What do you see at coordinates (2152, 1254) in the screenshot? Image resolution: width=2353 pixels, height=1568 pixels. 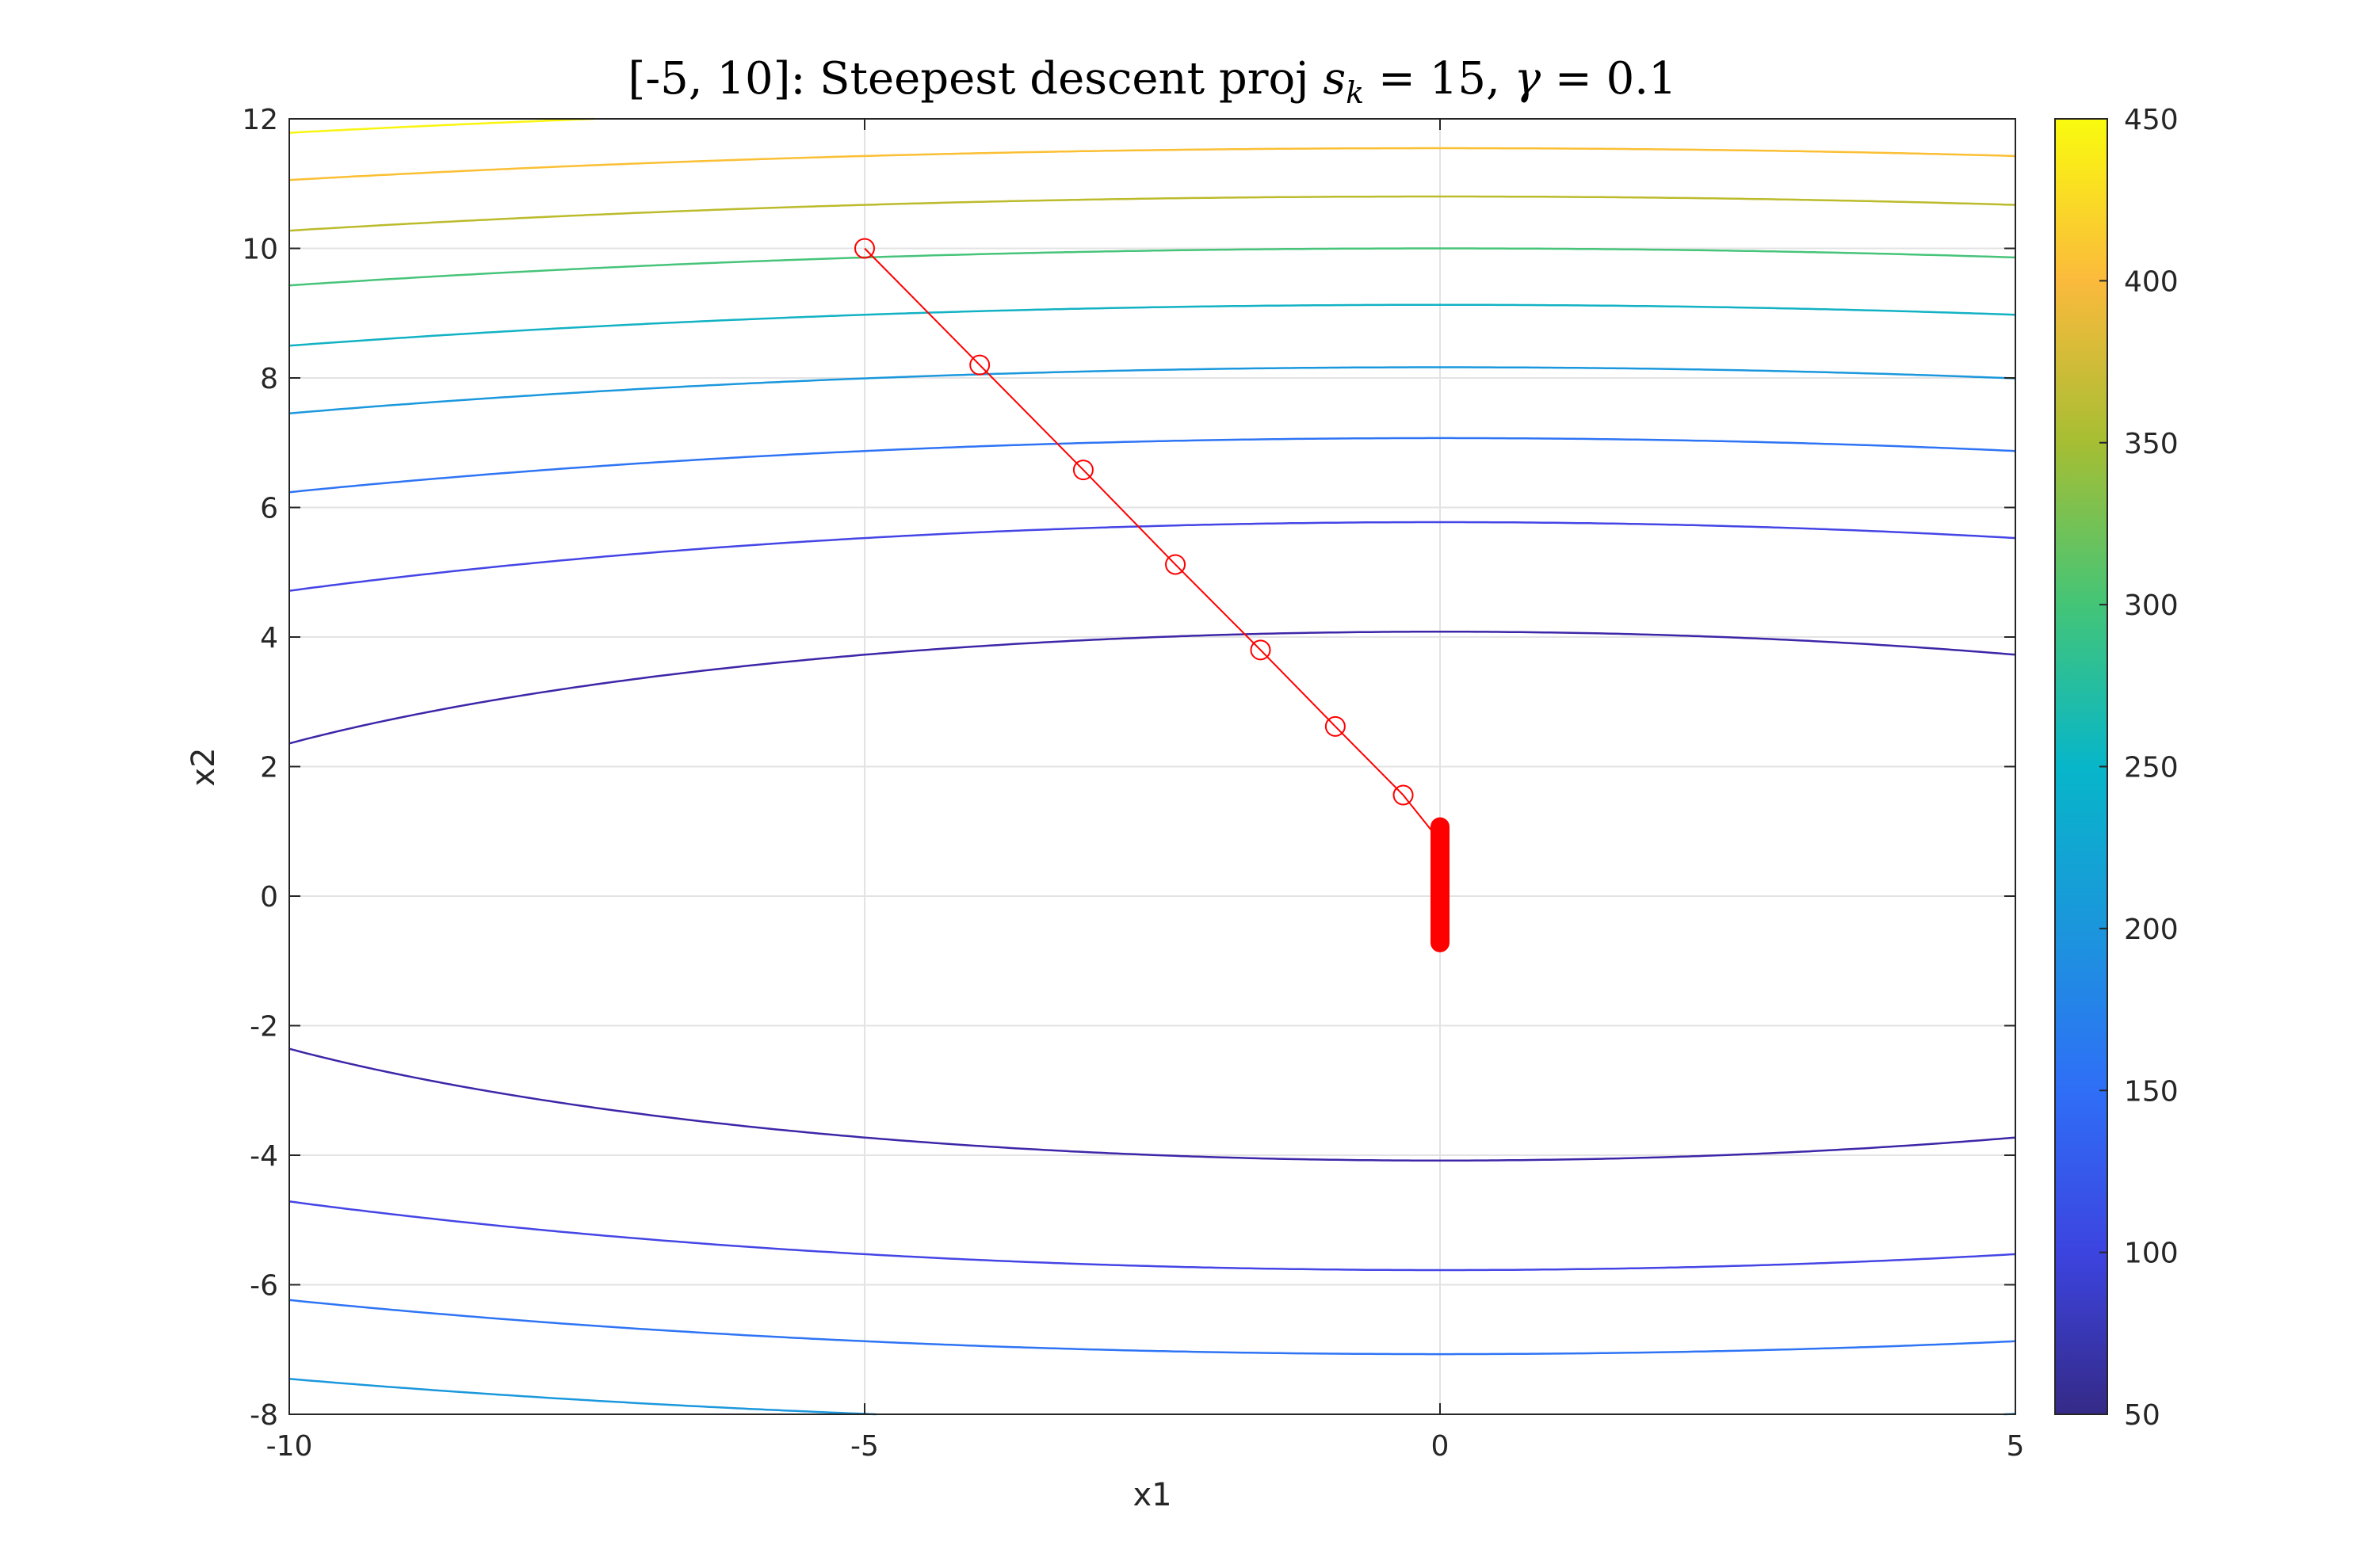 I see `colorbar-tick-label: 100` at bounding box center [2152, 1254].